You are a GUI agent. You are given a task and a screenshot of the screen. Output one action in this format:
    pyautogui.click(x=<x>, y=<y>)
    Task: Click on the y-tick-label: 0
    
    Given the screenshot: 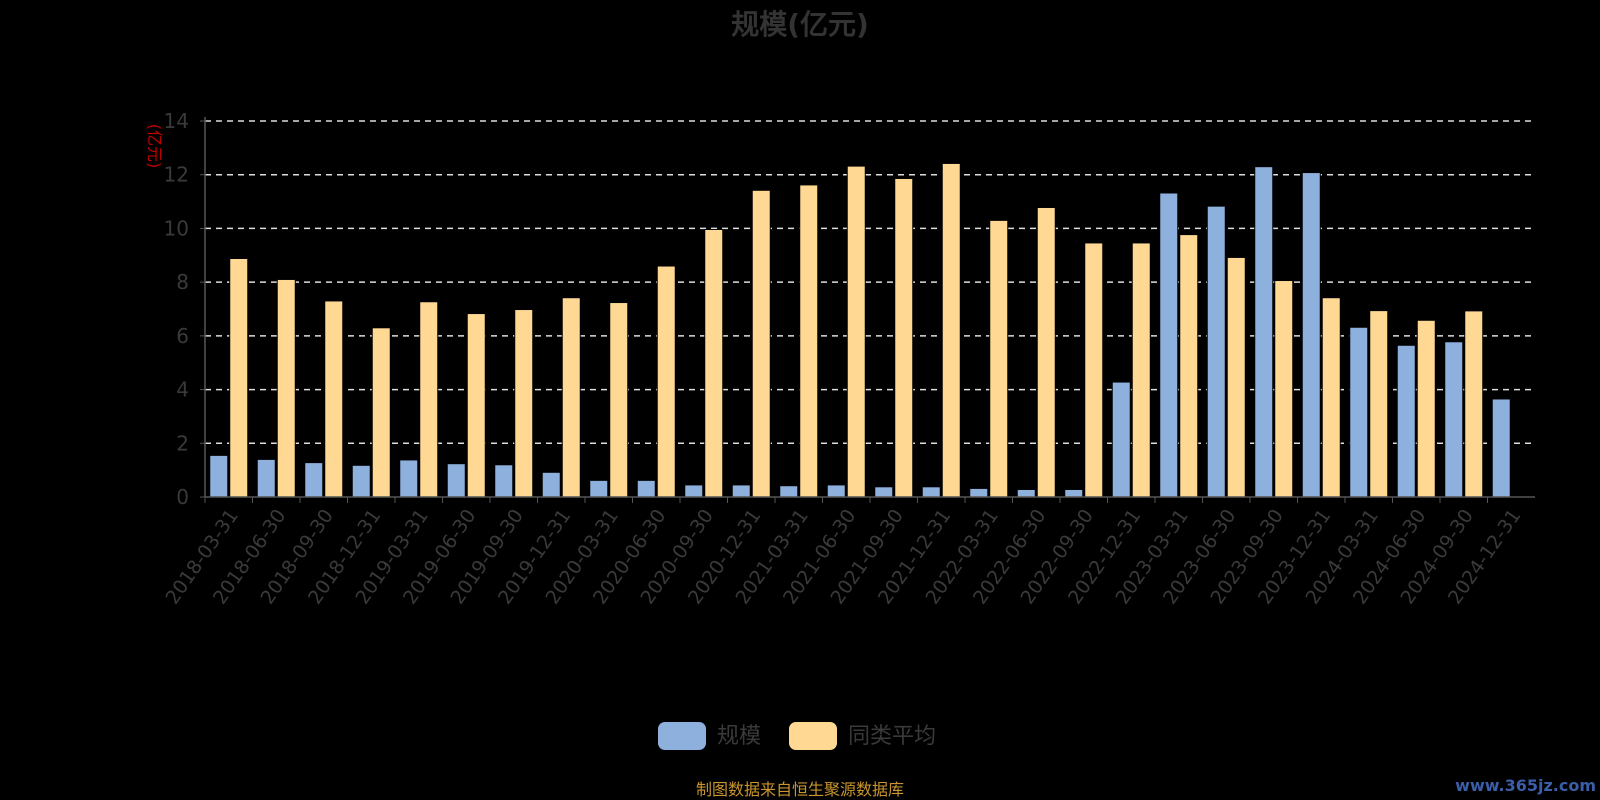 What is the action you would take?
    pyautogui.click(x=182, y=497)
    